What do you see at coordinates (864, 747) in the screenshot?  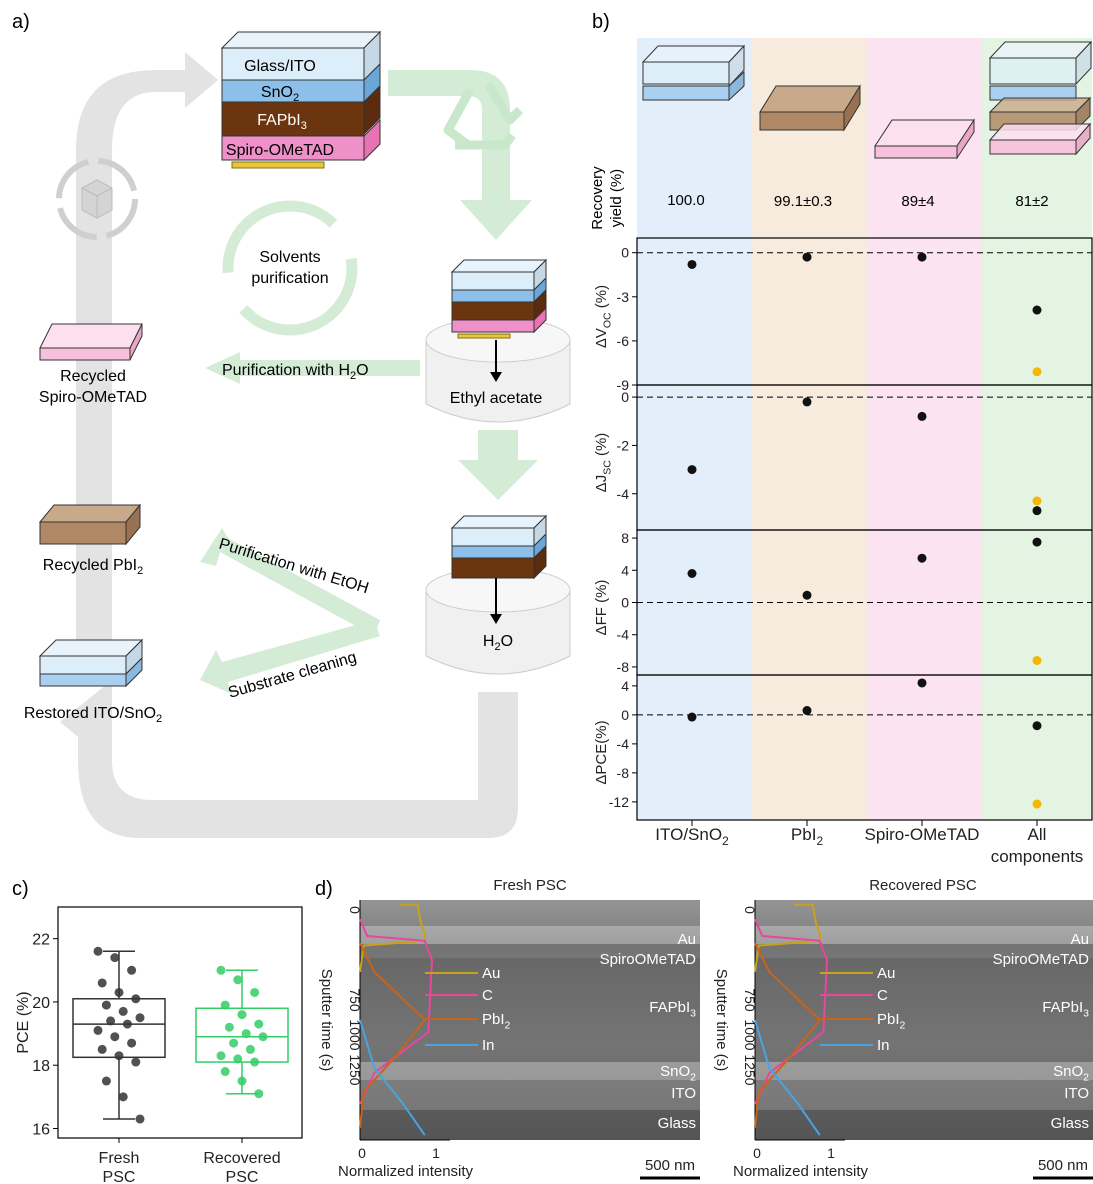 I see `subplot-frame` at bounding box center [864, 747].